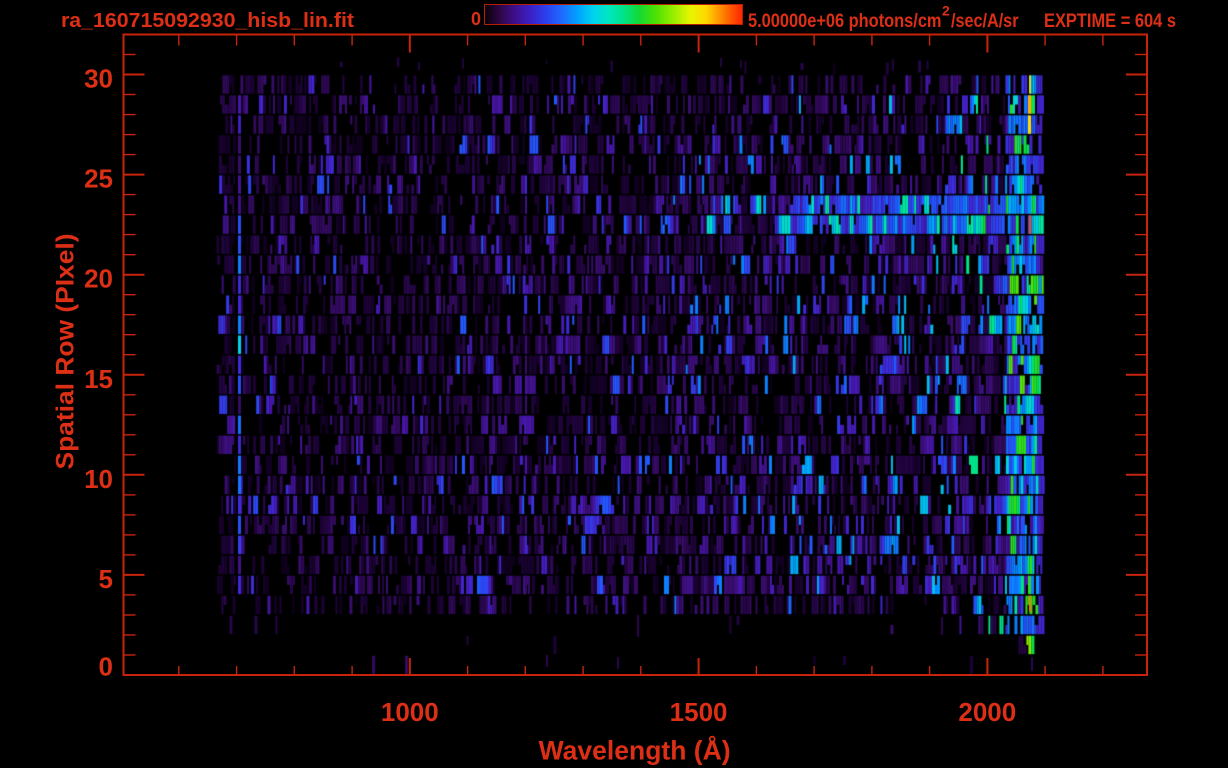  Describe the element at coordinates (106, 579) in the screenshot. I see `svg-text: 5` at that location.